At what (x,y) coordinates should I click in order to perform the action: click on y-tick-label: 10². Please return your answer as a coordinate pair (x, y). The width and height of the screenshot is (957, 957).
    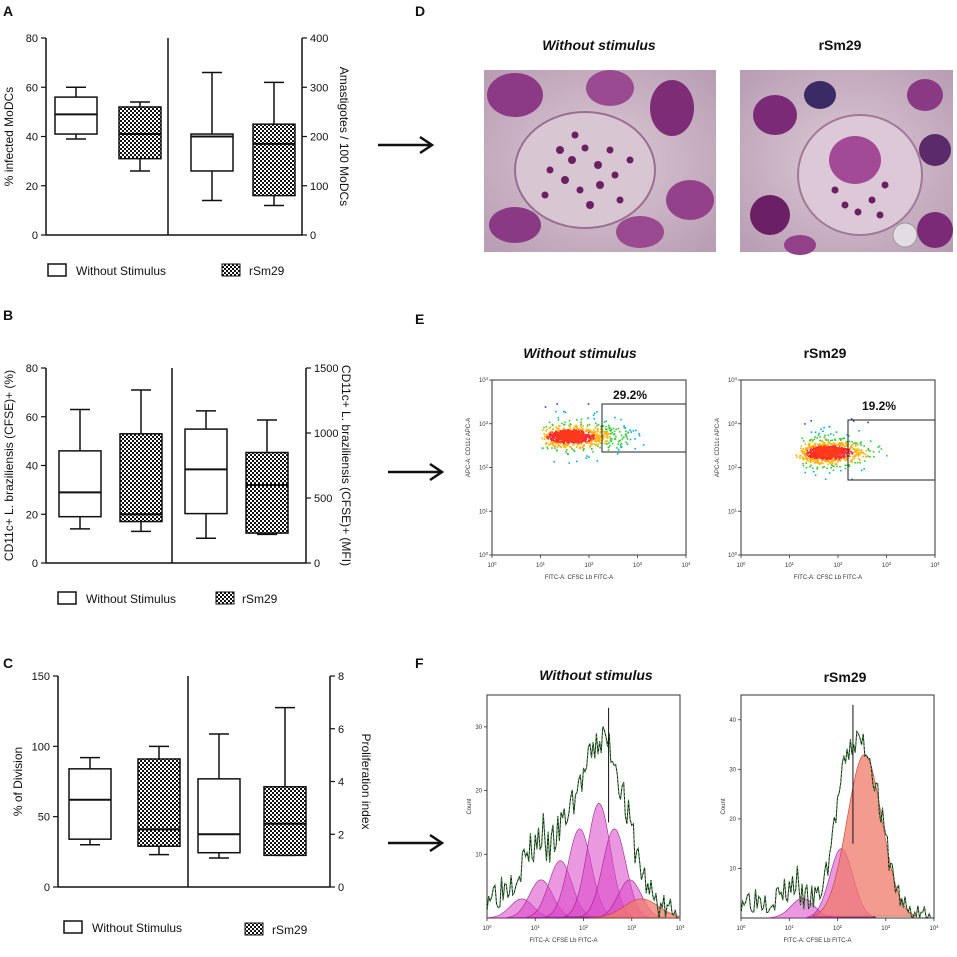
    Looking at the image, I should click on (484, 467).